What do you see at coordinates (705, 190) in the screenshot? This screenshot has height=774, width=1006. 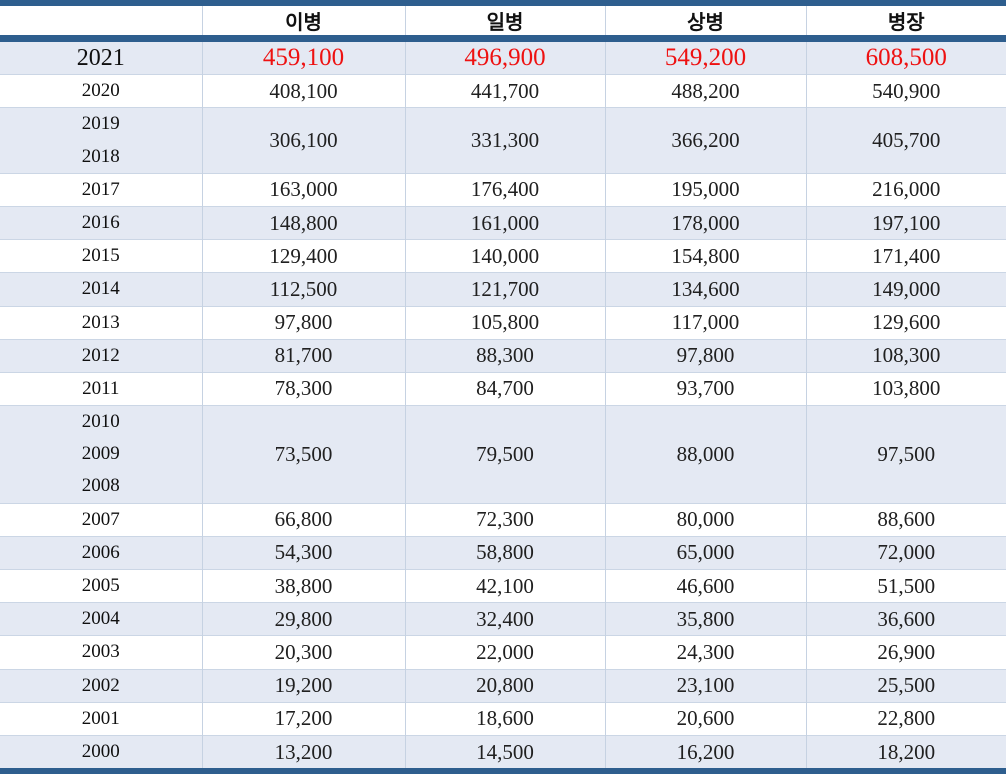 I see `salary-value-cell: 195,000` at bounding box center [705, 190].